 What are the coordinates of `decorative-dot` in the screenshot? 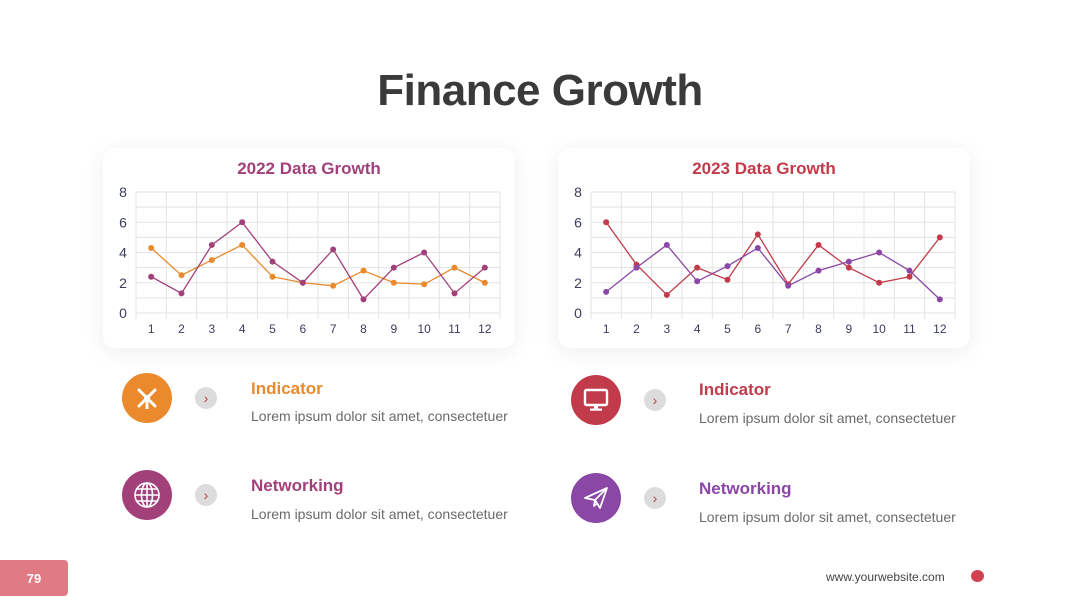 It's located at (977, 576).